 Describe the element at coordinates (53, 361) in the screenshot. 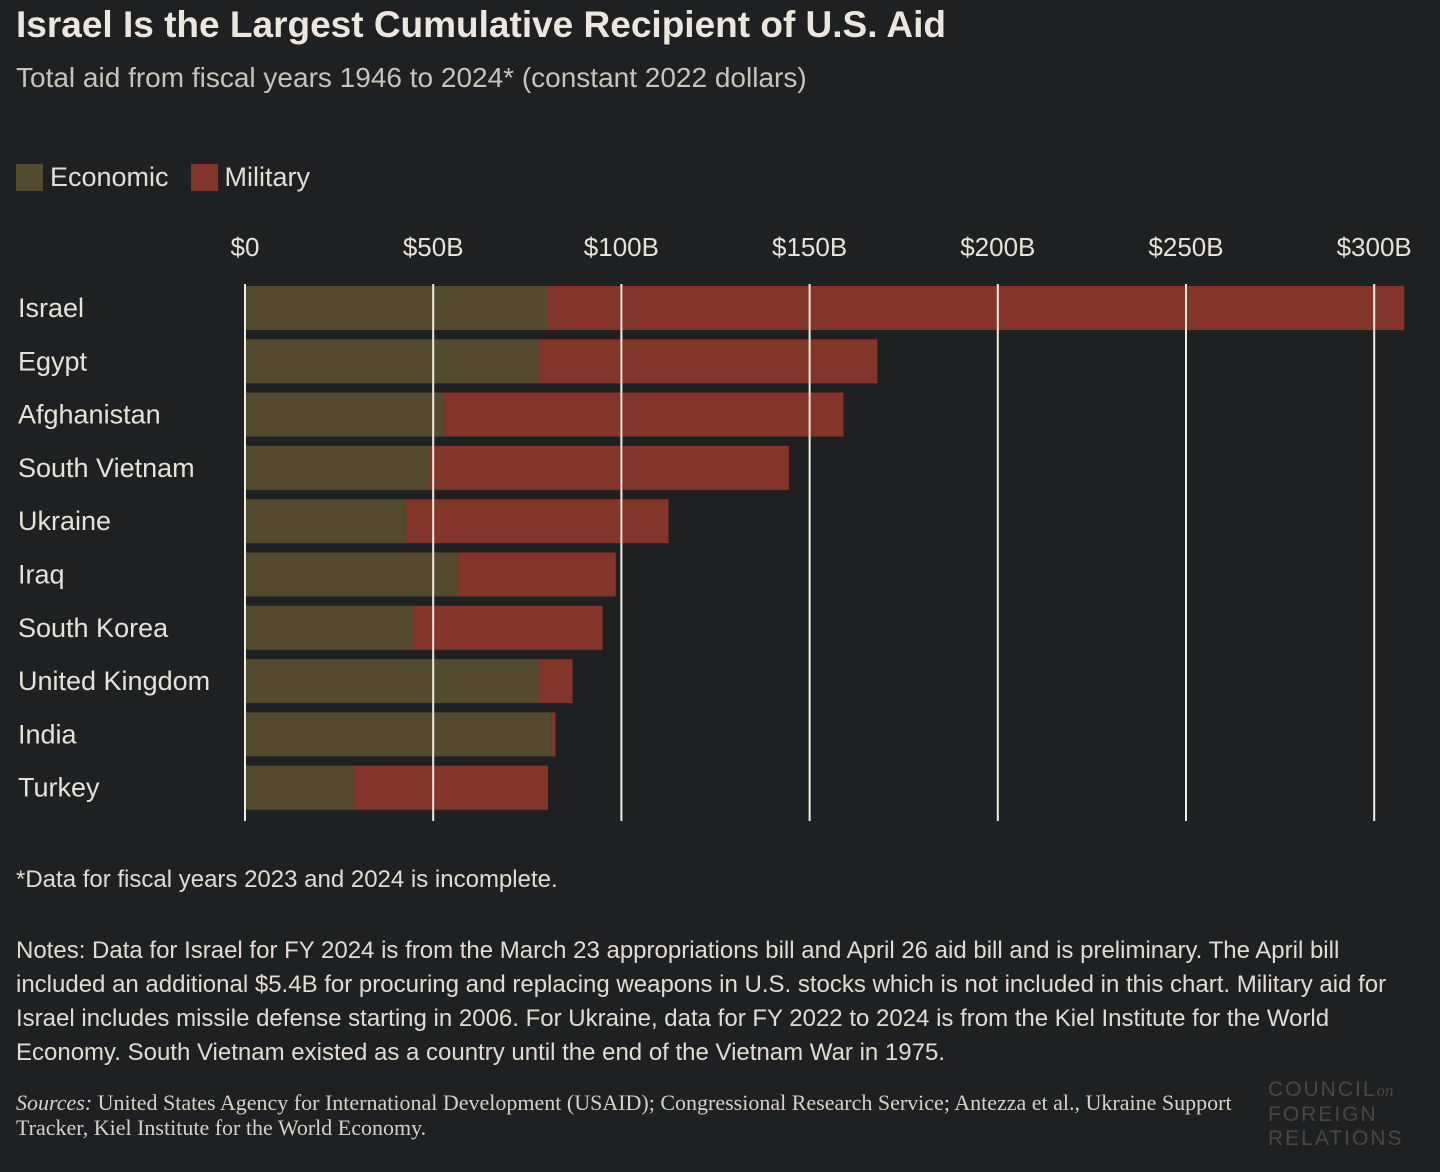

I see `category-label: Egypt` at that location.